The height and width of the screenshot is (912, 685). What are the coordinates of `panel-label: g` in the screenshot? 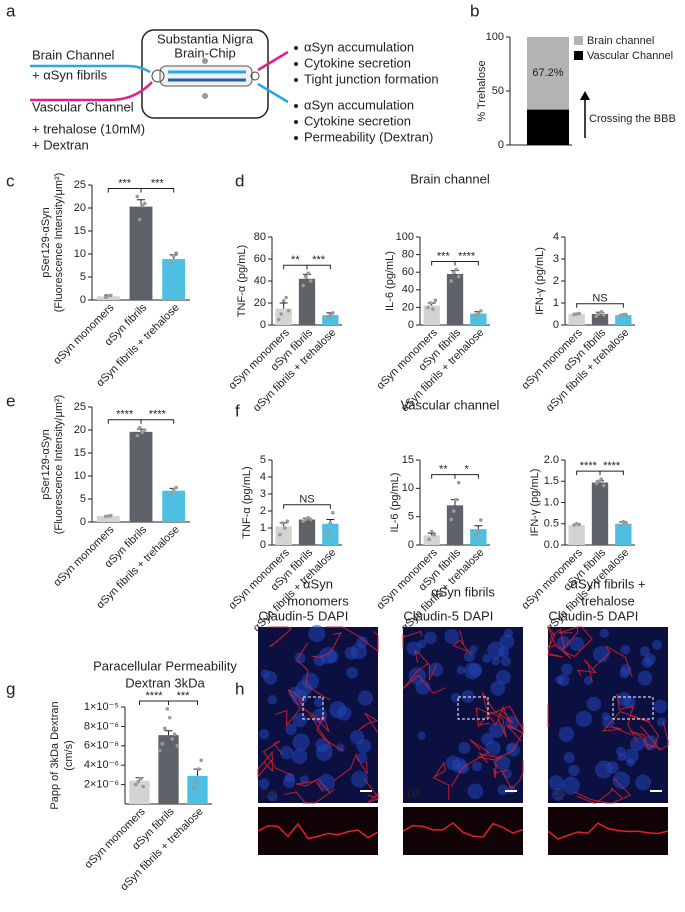 It's located at (10, 688).